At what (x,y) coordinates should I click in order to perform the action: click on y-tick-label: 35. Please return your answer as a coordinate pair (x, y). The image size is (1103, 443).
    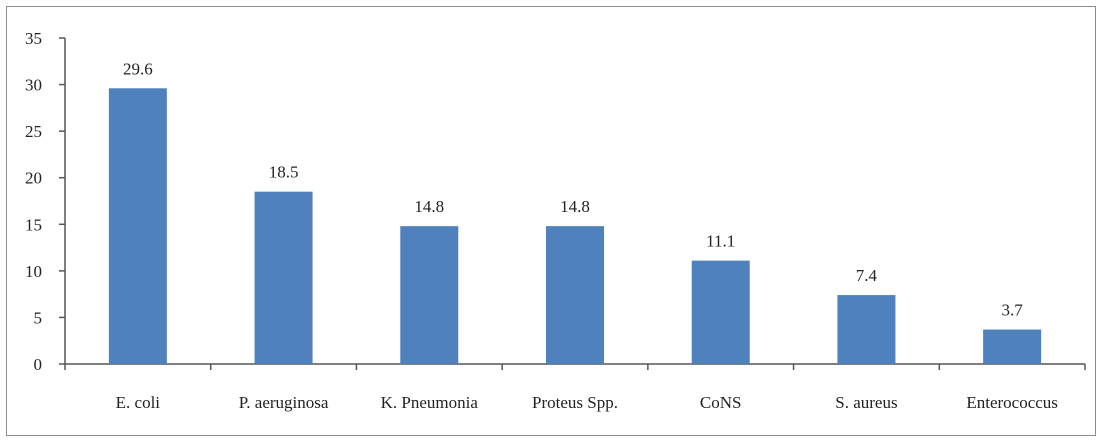
    Looking at the image, I should click on (33, 38).